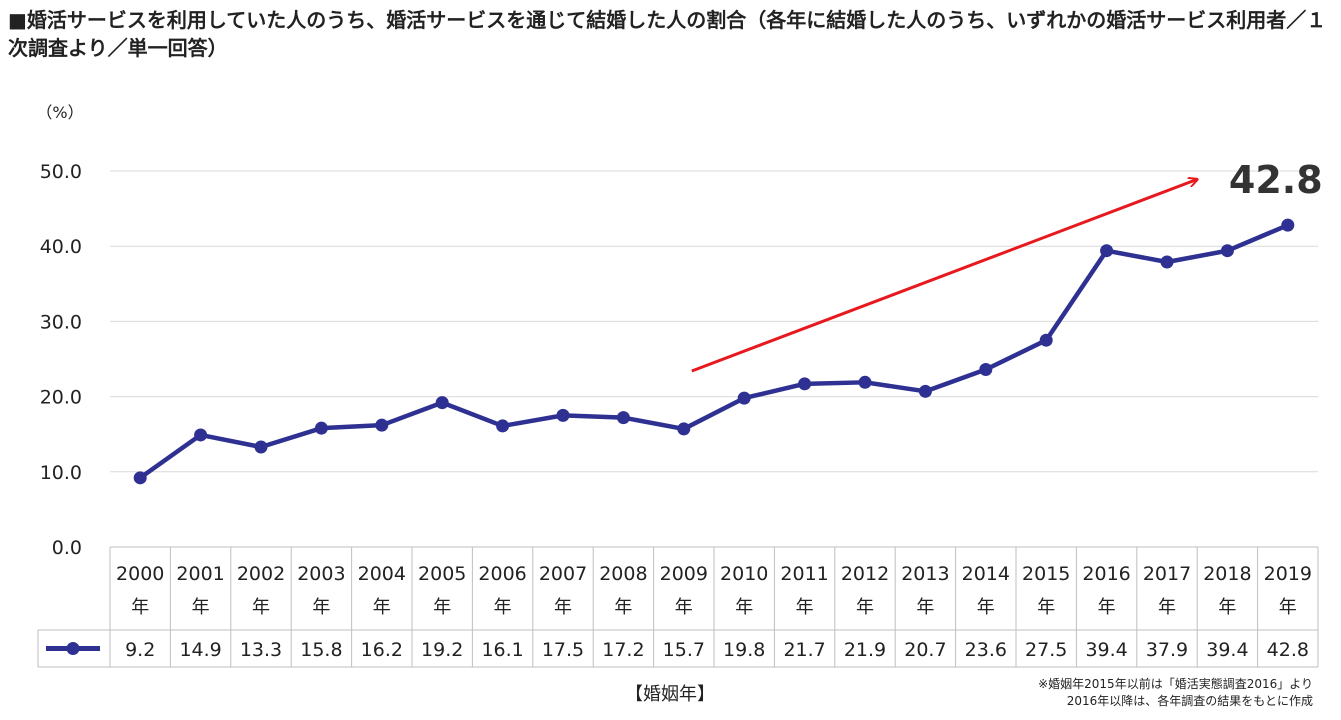  Describe the element at coordinates (865, 650) in the screenshot. I see `data-label: 21.9` at that location.